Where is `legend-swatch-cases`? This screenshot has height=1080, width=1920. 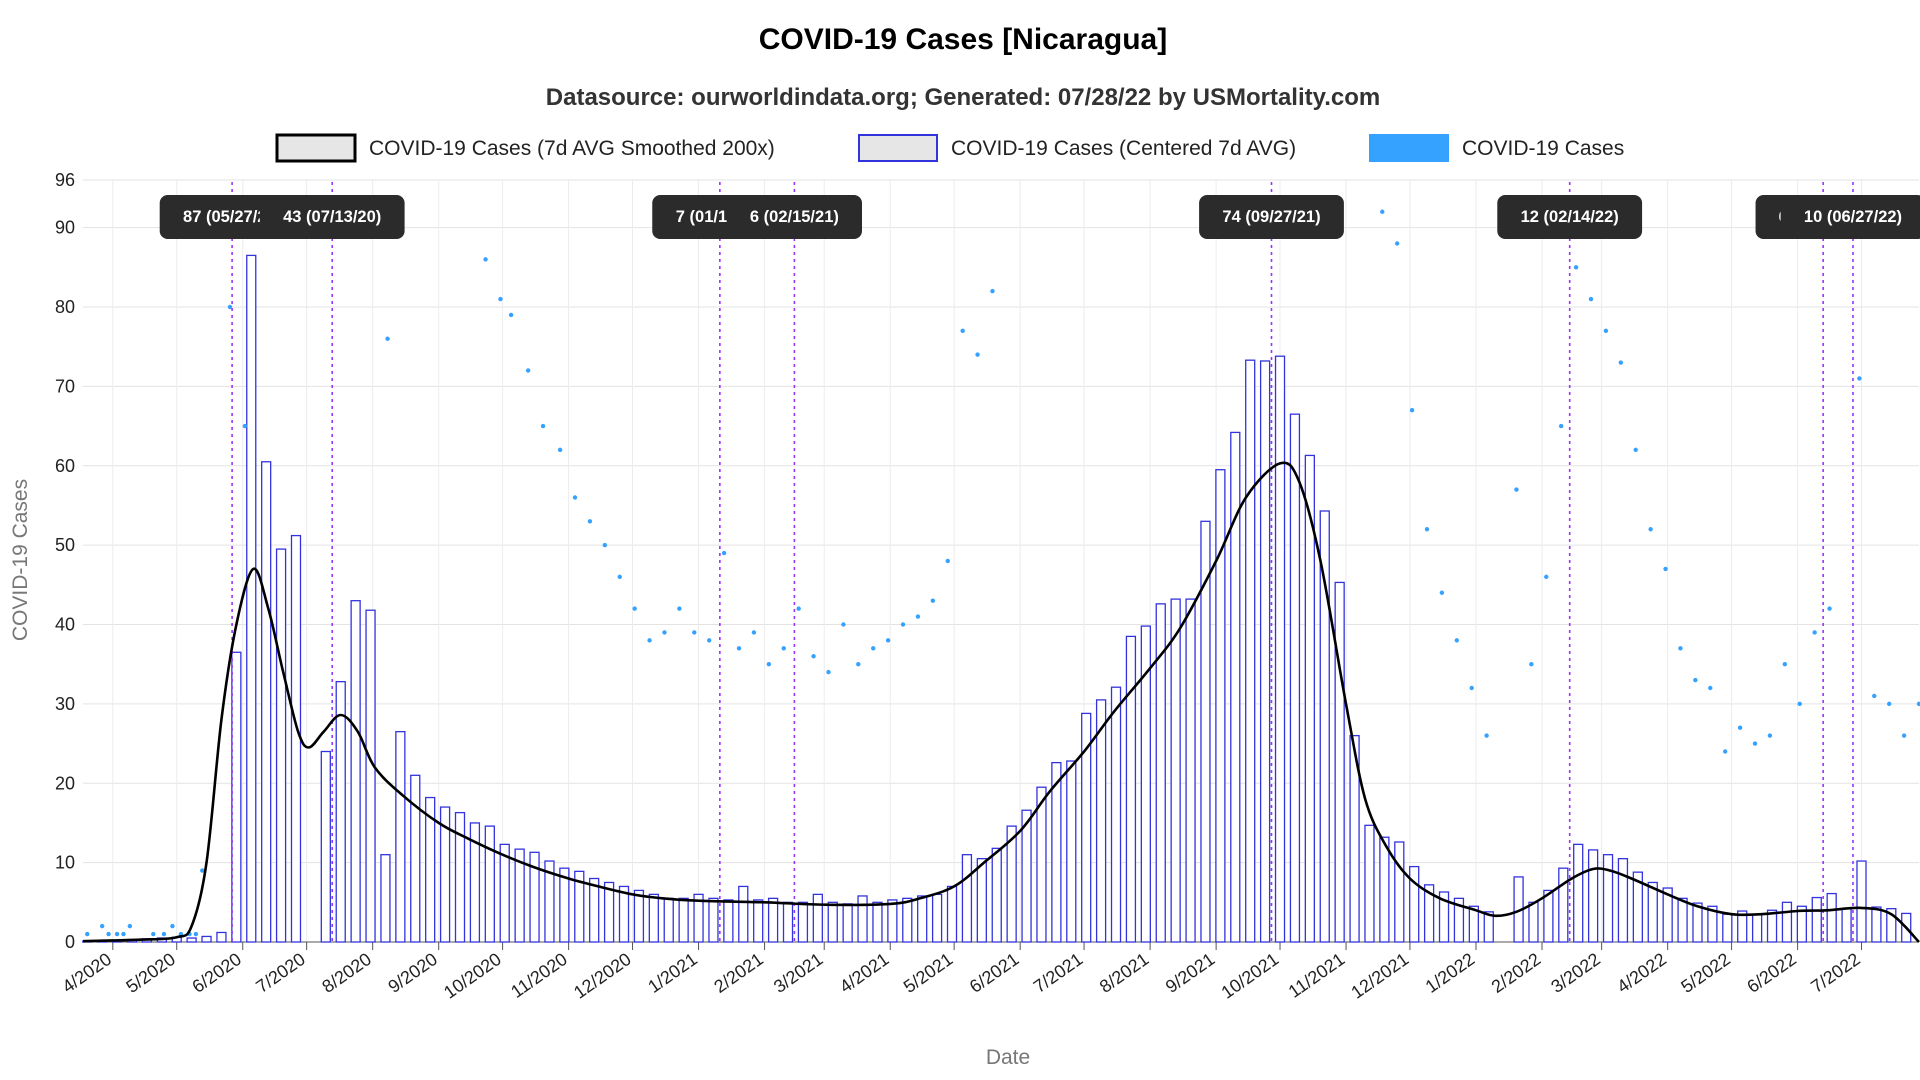 legend-swatch-cases is located at coordinates (1409, 148).